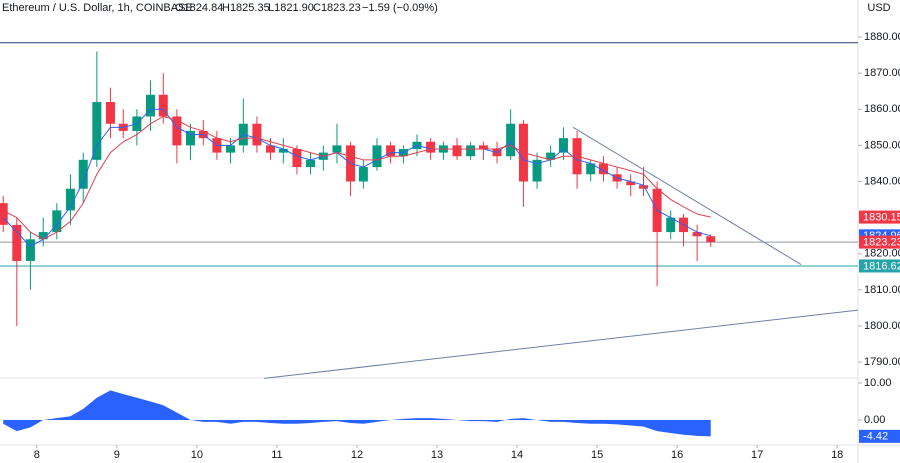  I want to click on y-tick-label: 1840.00, so click(882, 181).